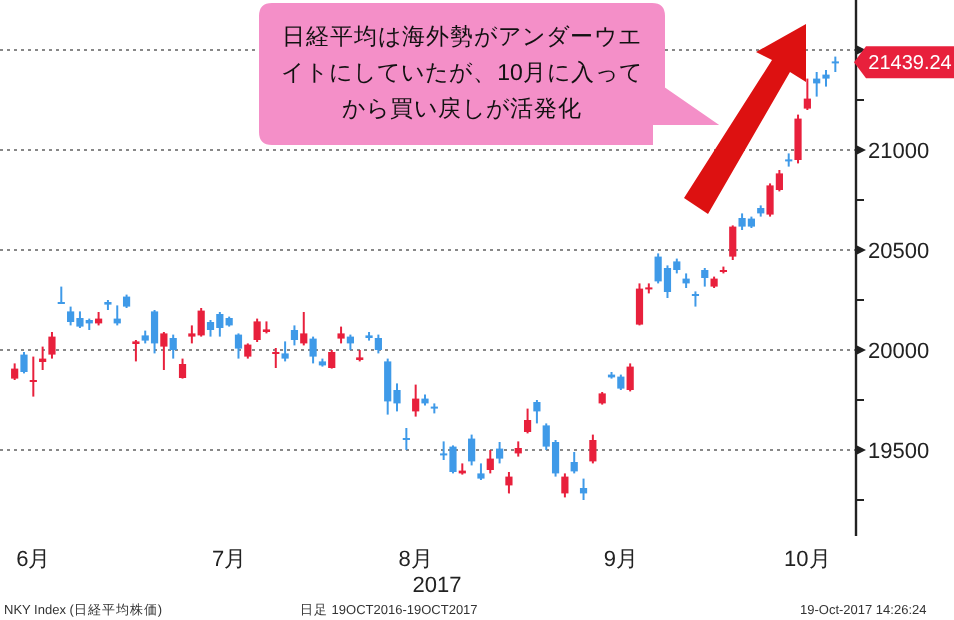 The width and height of the screenshot is (954, 620). Describe the element at coordinates (899, 152) in the screenshot. I see `y-tick-label: 21000` at that location.